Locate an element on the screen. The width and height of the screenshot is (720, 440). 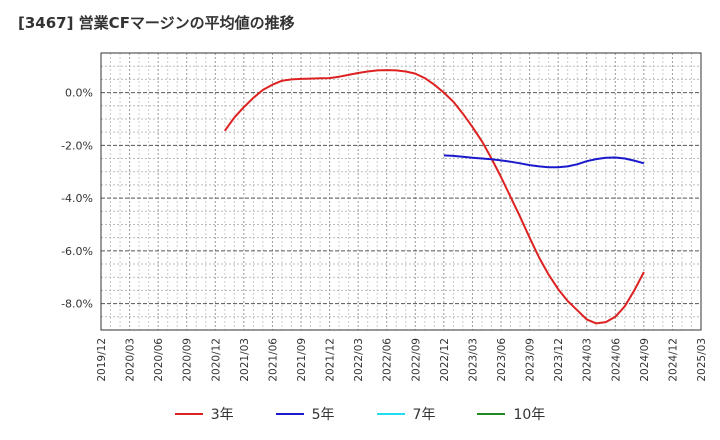
y-tick-label: 0.0% is located at coordinates (79, 93).